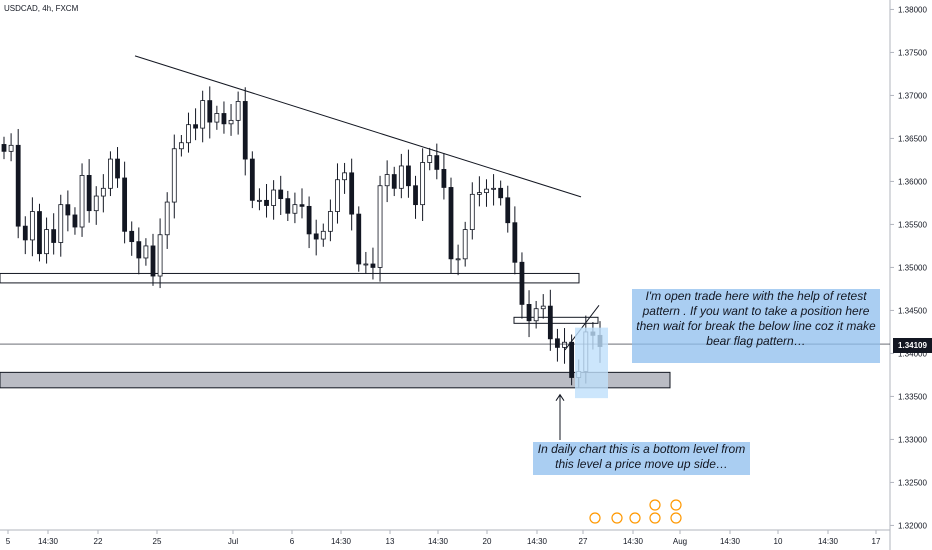 This screenshot has width=932, height=550. I want to click on y-tick-label: 1.35000, so click(912, 267).